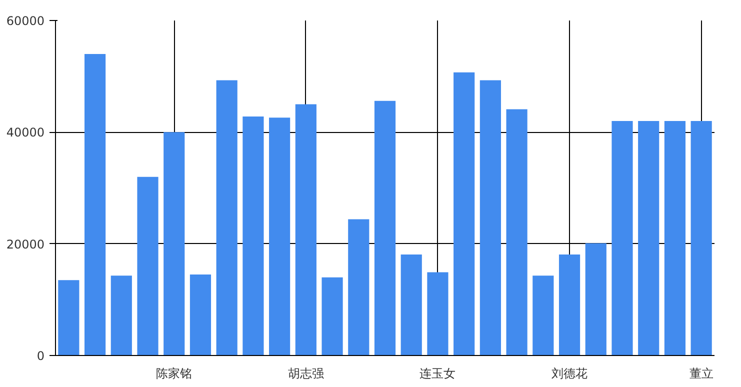  I want to click on x-tick-label: 胡志强, so click(306, 373).